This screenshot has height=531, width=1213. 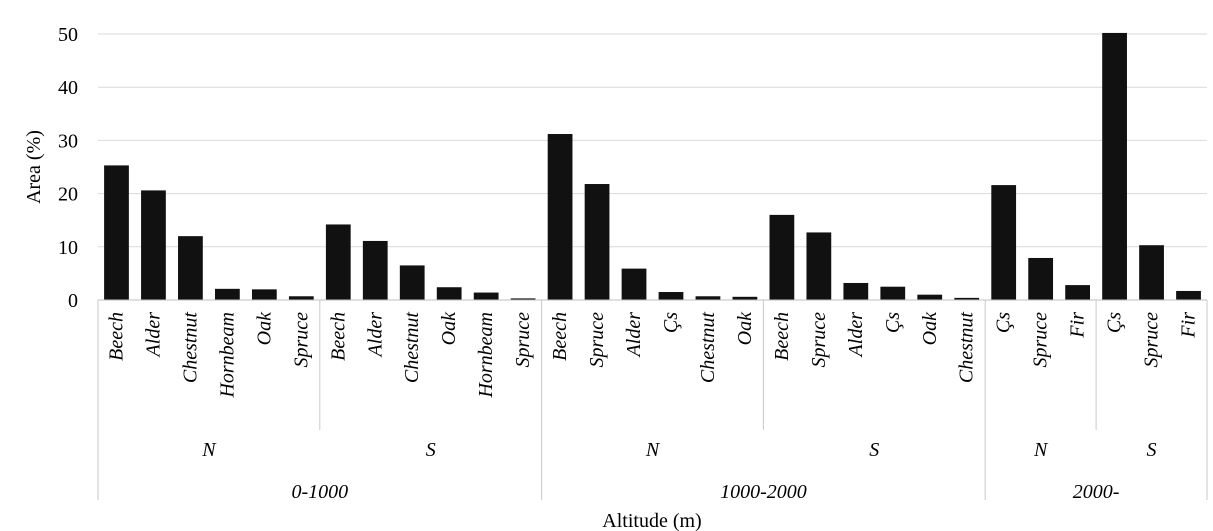 I want to click on y-tick-label: 10, so click(x=68, y=248).